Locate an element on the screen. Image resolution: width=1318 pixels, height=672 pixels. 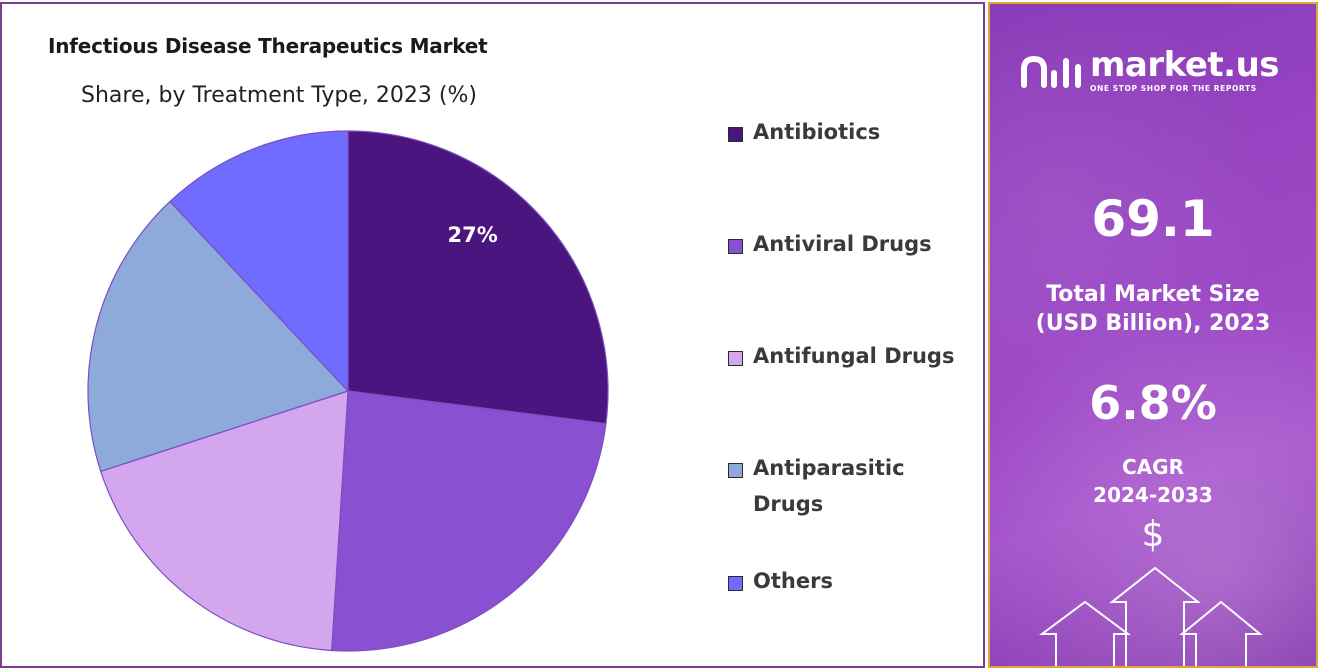
legend-item-antiviral-drugs: Antiviral Drugs is located at coordinates (850, 247).